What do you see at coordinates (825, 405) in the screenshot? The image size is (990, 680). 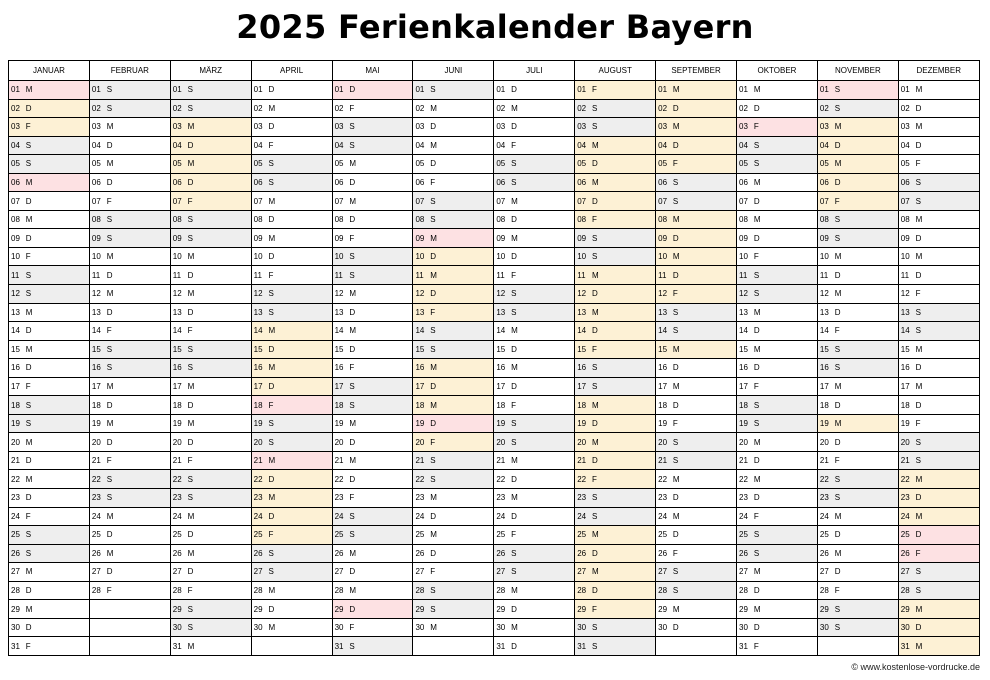 I see `day-number: 18` at bounding box center [825, 405].